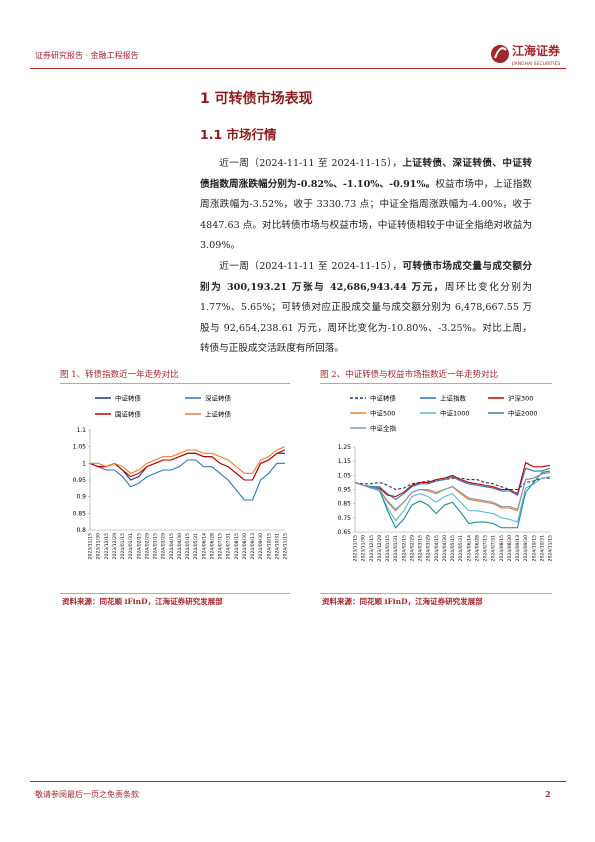  What do you see at coordinates (453, 398) in the screenshot?
I see `legend-label: 上证指数` at bounding box center [453, 398].